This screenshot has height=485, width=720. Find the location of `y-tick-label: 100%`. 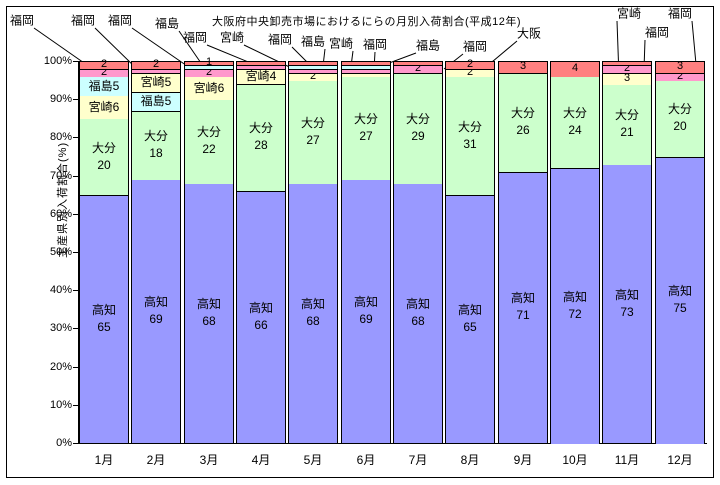

y-tick-label: 100% is located at coordinates (57, 61).